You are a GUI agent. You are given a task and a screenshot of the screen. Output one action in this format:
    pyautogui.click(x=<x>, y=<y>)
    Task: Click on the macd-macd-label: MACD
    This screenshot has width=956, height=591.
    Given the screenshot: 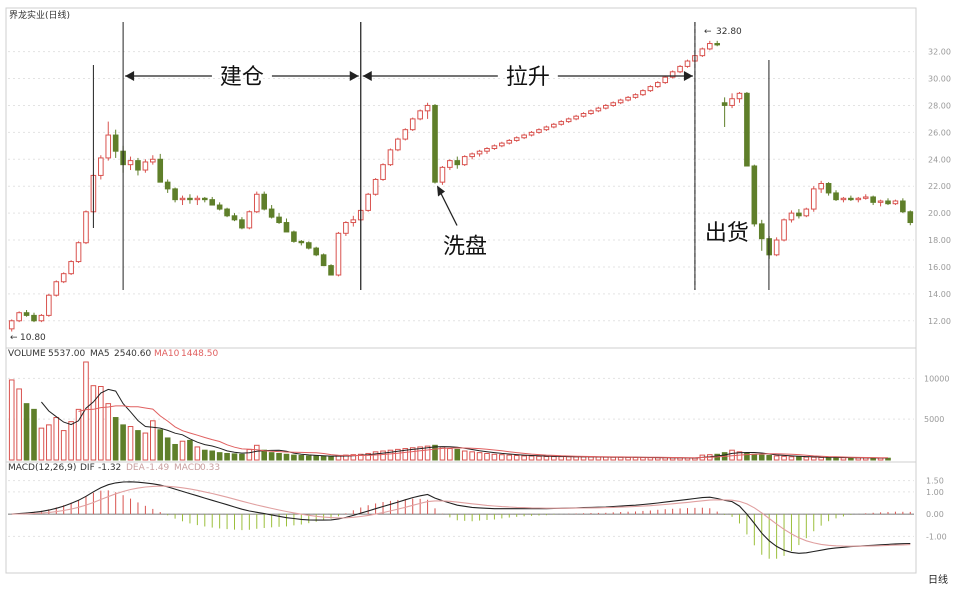 What is the action you would take?
    pyautogui.click(x=187, y=468)
    